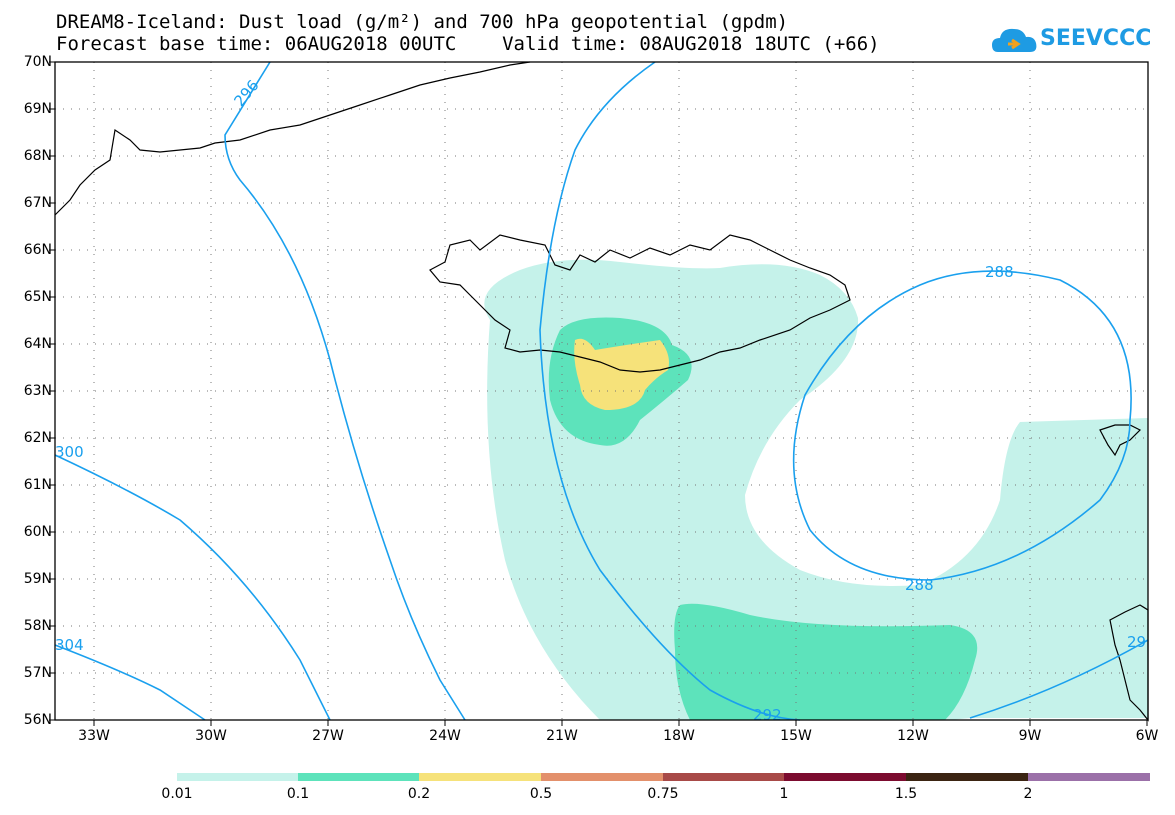 The width and height of the screenshot is (1175, 815). I want to click on contour-label: 300, so click(69, 452).